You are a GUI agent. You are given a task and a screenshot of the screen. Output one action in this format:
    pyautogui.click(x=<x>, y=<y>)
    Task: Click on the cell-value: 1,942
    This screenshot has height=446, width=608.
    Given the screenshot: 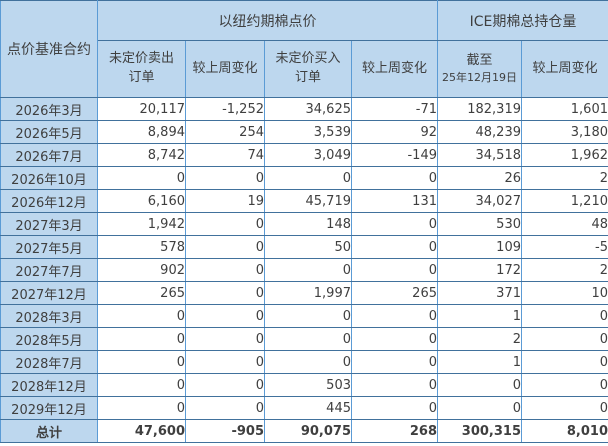 What is the action you would take?
    pyautogui.click(x=141, y=224)
    